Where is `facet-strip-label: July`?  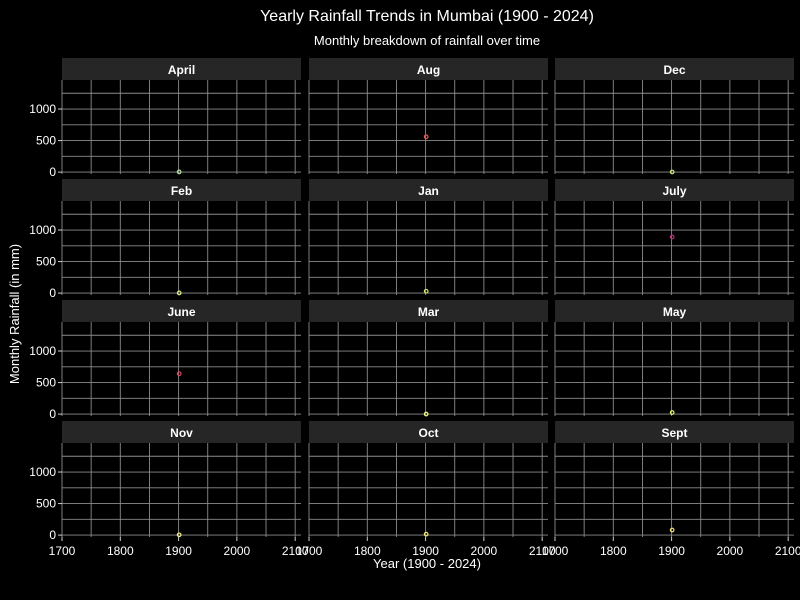 facet-strip-label: July is located at coordinates (674, 191).